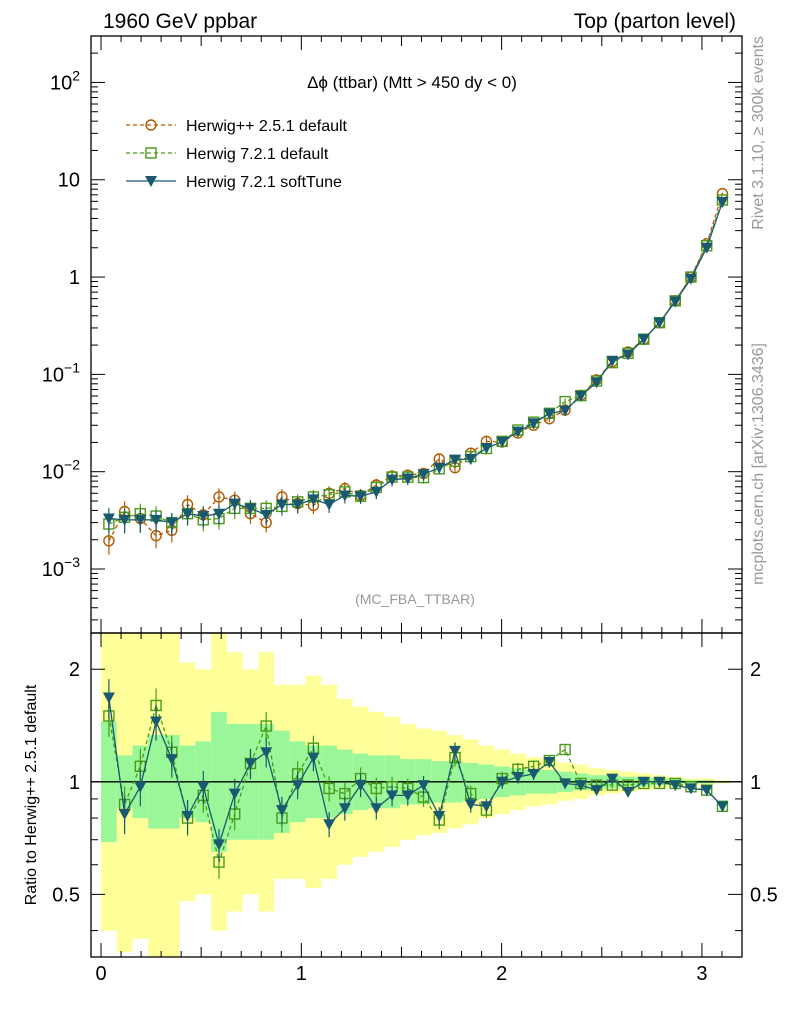  I want to click on header-right: Top (parton level), so click(655, 21).